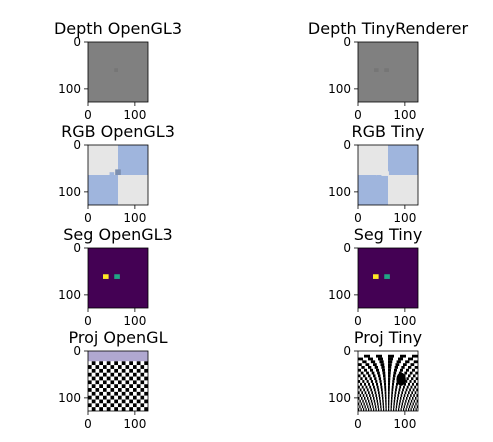 The height and width of the screenshot is (442, 493). Describe the element at coordinates (117, 234) in the screenshot. I see `subplot-title: Seg OpenGL3` at that location.